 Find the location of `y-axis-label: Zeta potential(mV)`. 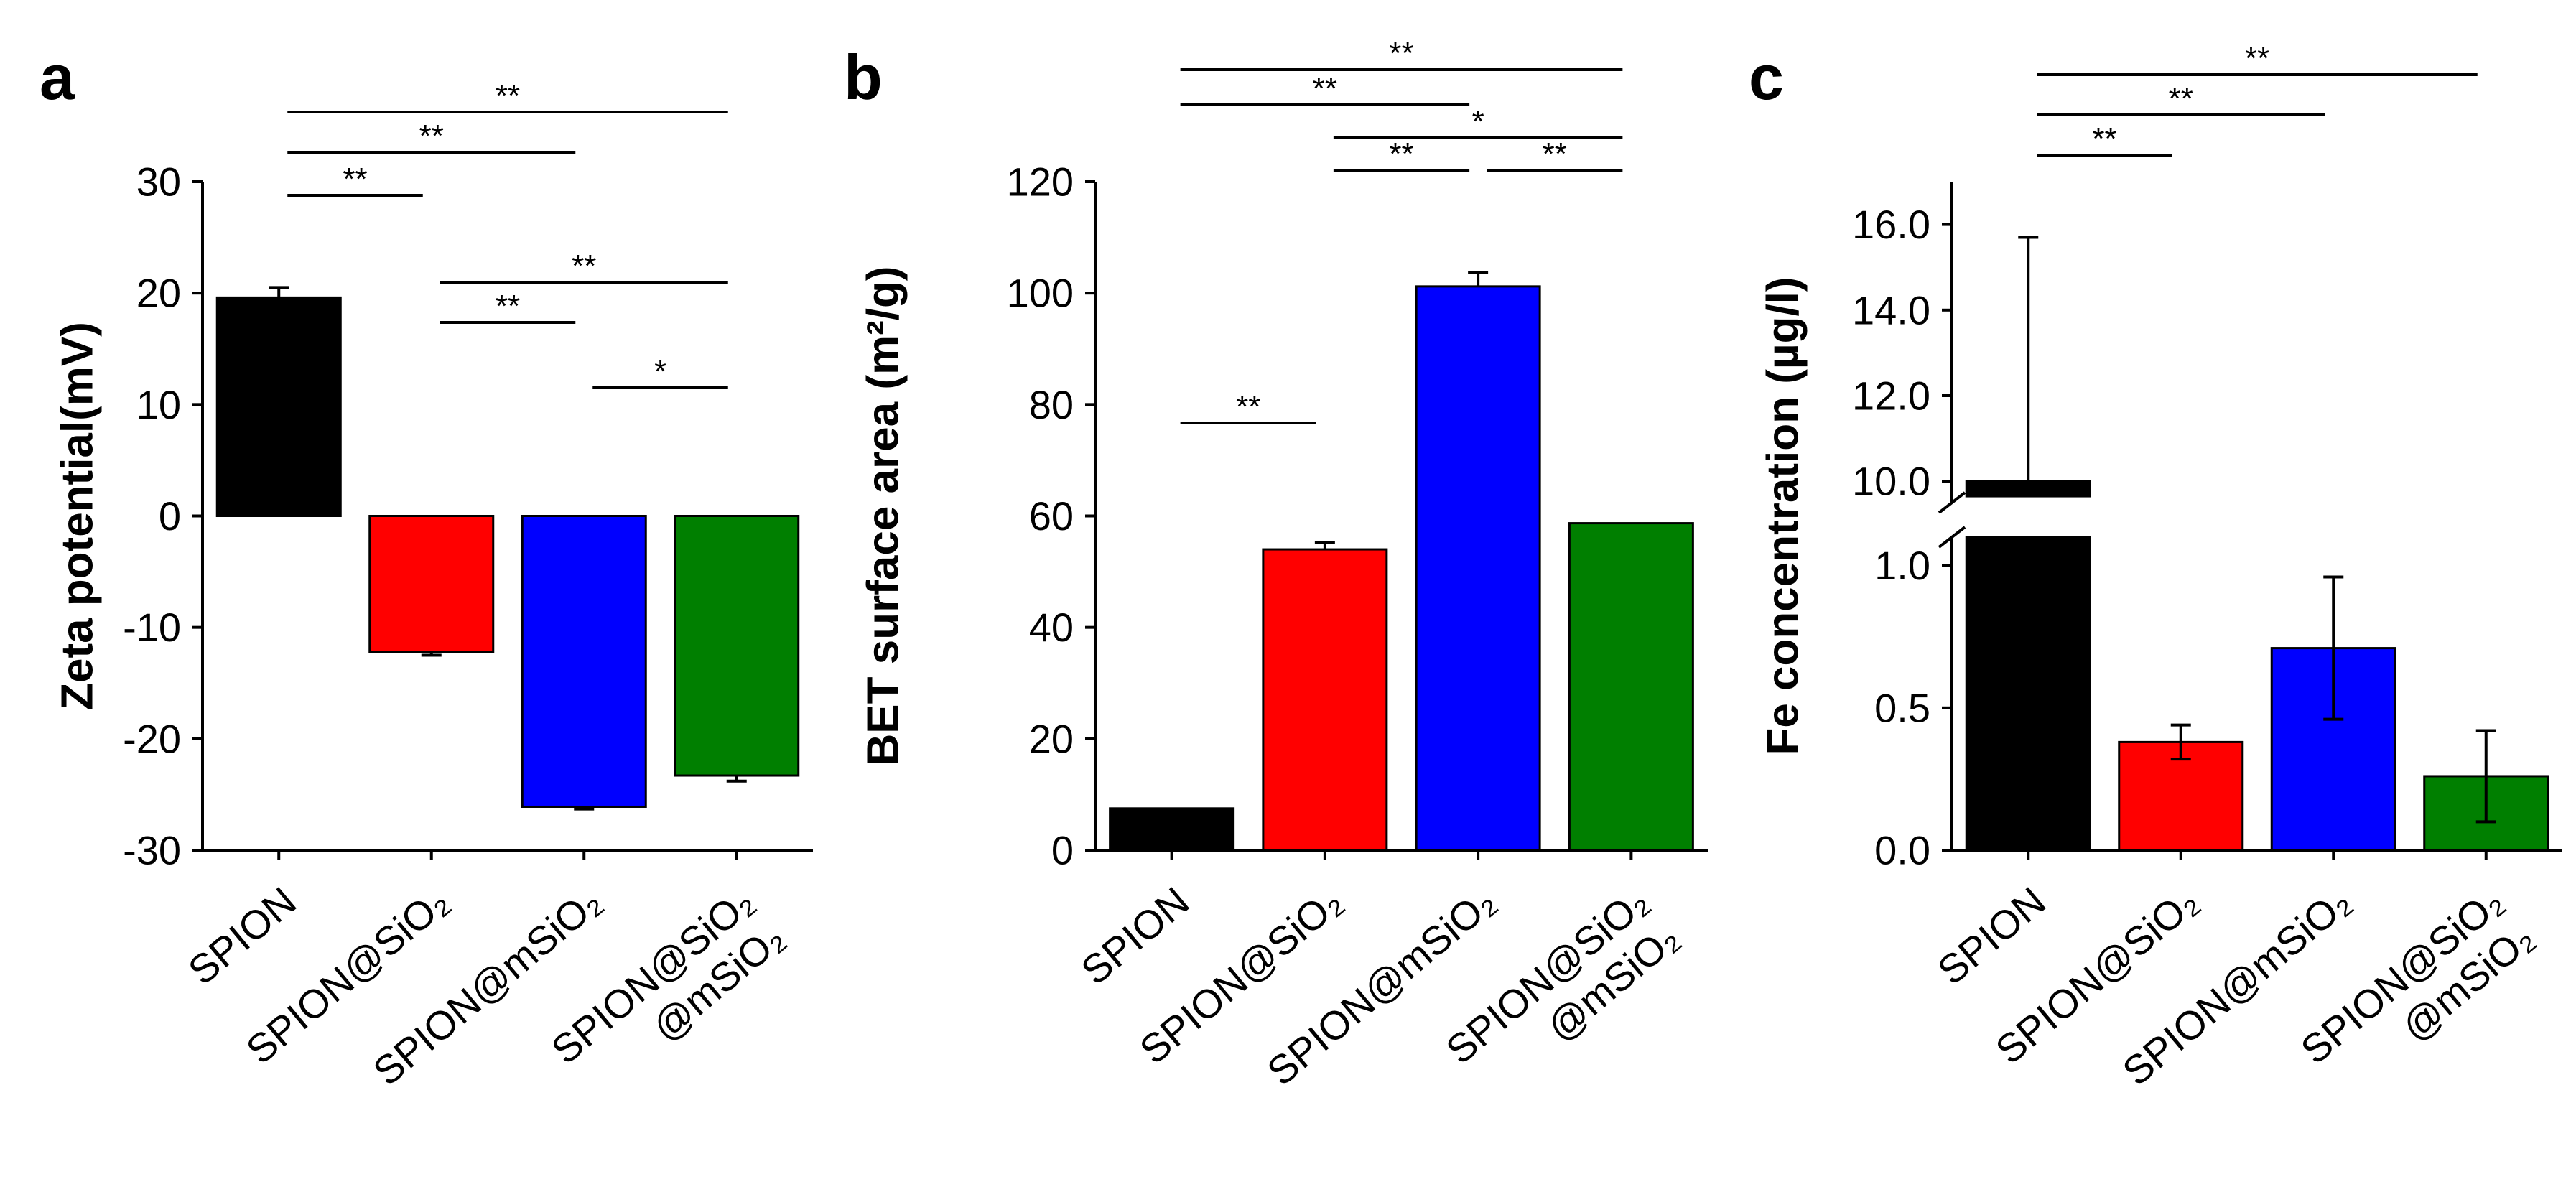

y-axis-label: Zeta potential(mV) is located at coordinates (78, 516).